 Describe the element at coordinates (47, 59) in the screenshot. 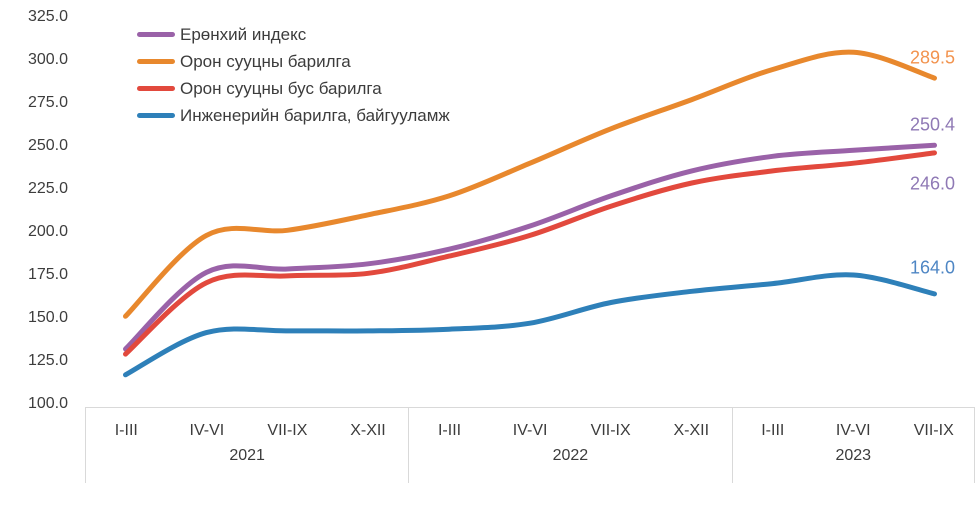

I see `y-axis-tick-label: 300.0` at that location.